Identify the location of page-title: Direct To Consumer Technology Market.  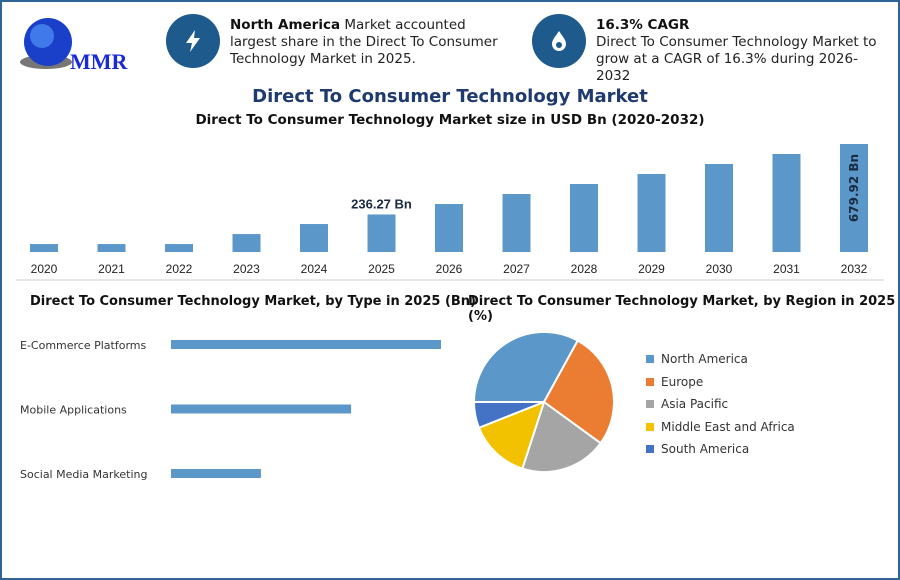
(450, 96).